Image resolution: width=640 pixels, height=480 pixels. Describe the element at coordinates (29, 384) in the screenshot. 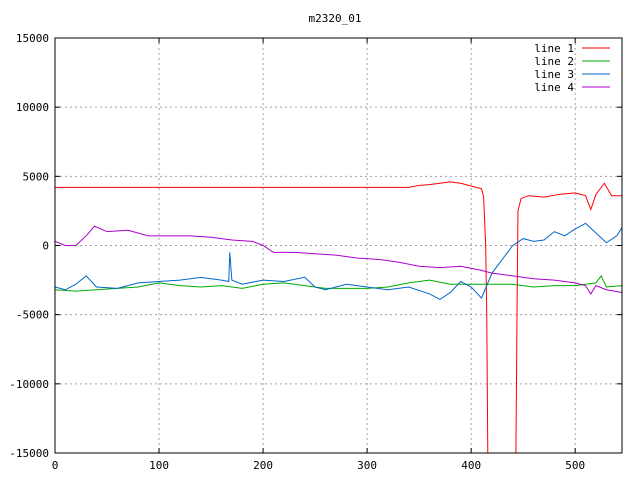

I see `y-tick-label: -10000` at that location.